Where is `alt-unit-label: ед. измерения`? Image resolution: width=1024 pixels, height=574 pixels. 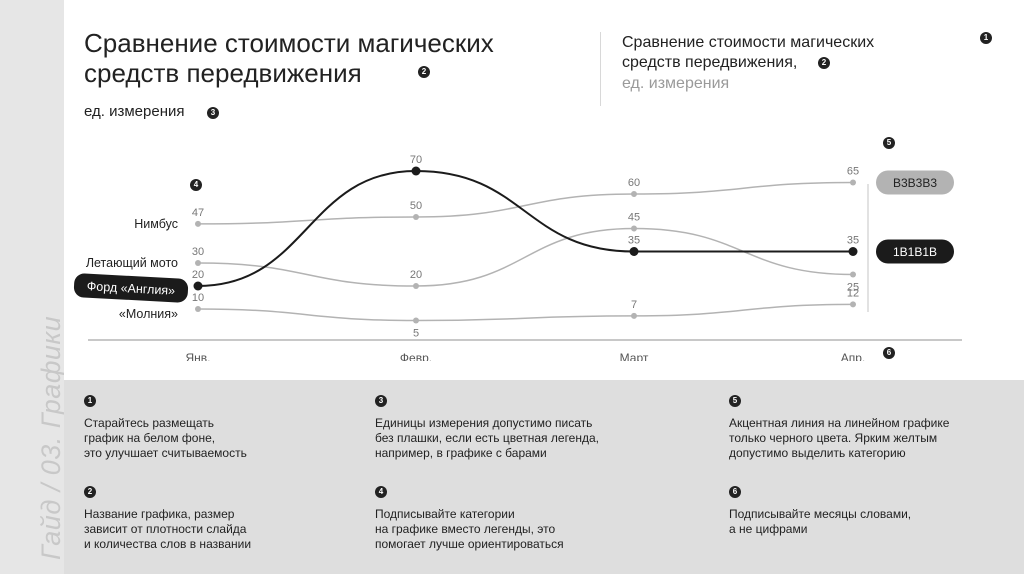 alt-unit-label: ед. измерения is located at coordinates (676, 83).